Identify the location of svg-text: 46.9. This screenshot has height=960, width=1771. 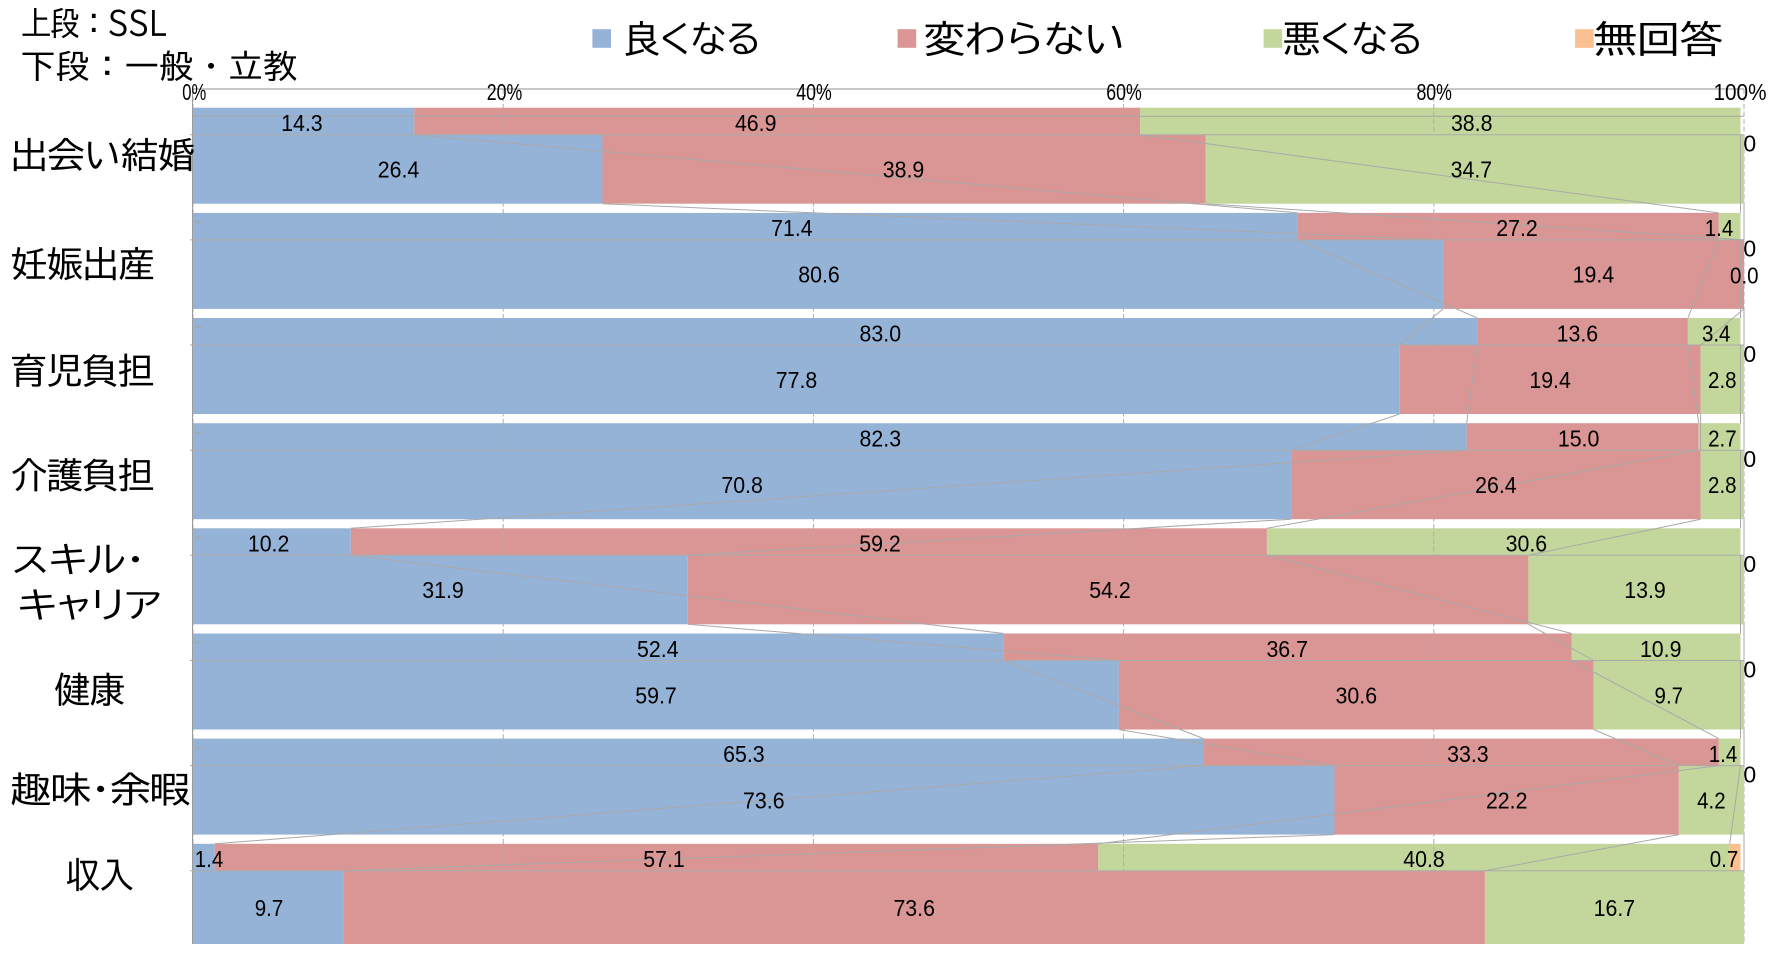
(756, 123).